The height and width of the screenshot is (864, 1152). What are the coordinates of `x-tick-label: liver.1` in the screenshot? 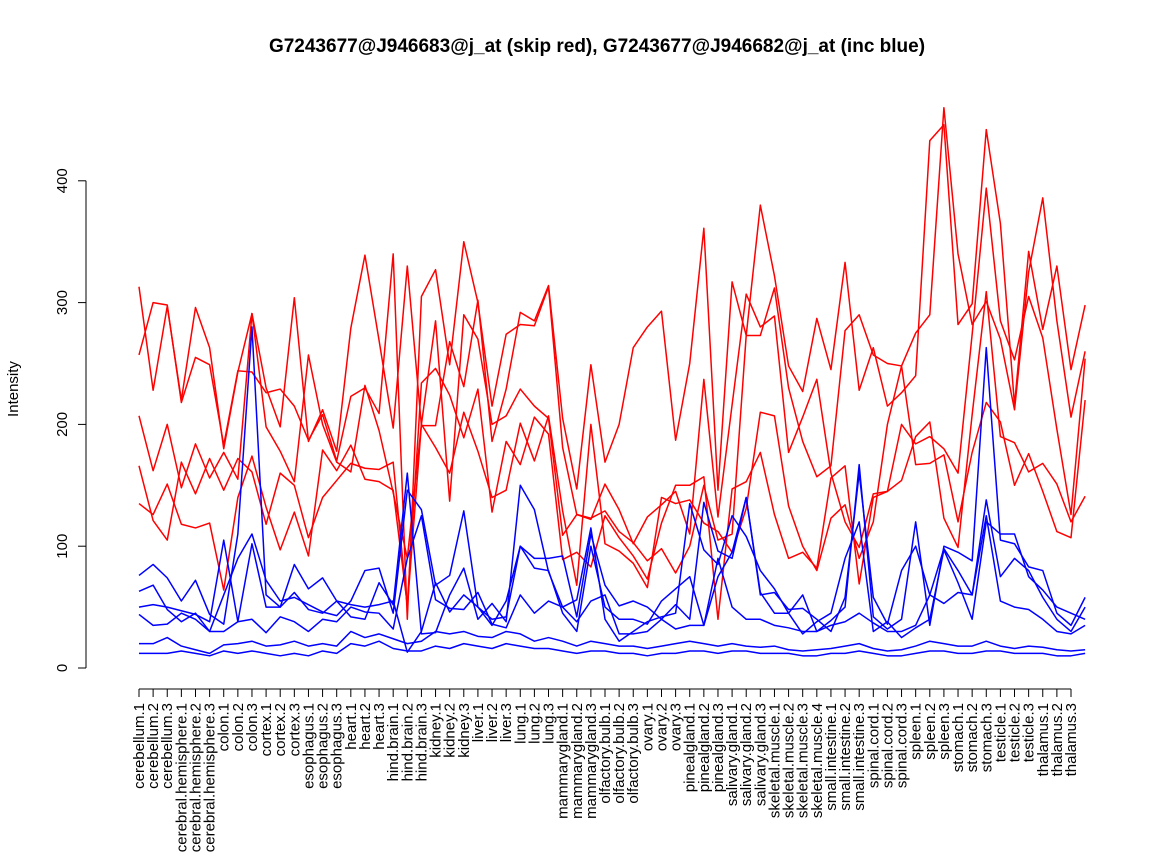 It's located at (478, 722).